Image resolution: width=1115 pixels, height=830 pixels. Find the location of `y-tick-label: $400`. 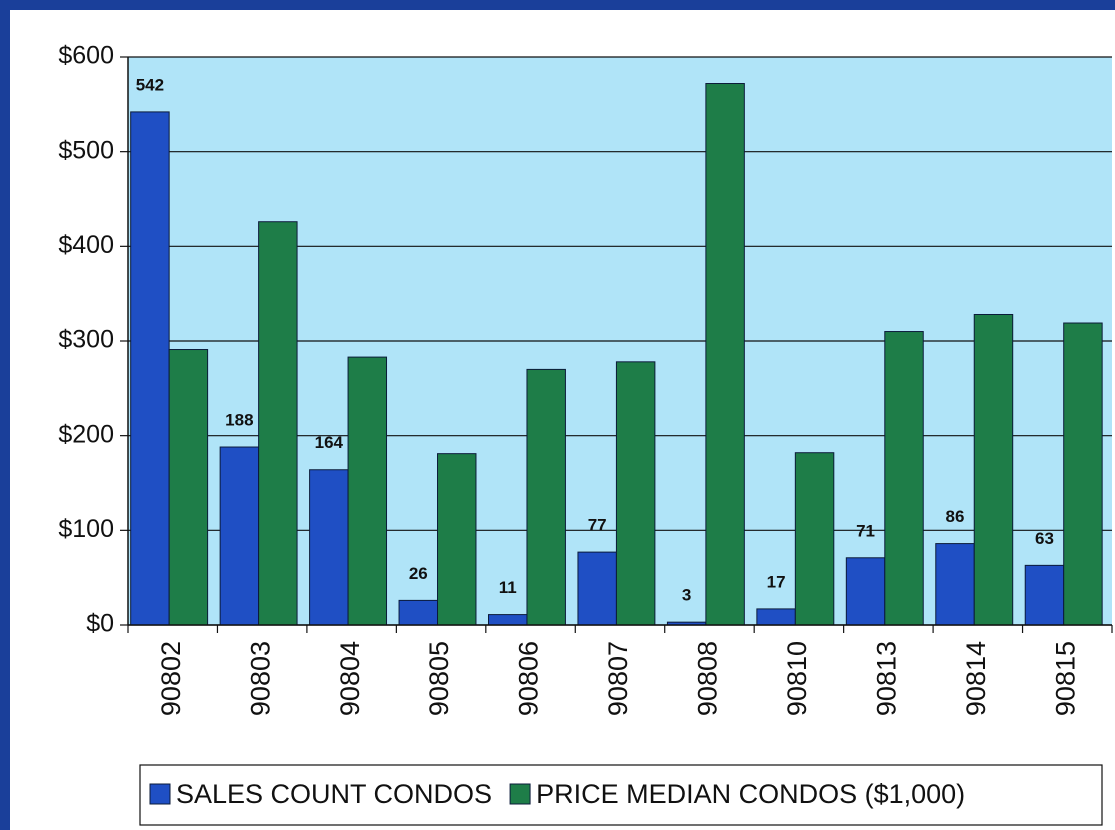

y-tick-label: $400 is located at coordinates (86, 245).